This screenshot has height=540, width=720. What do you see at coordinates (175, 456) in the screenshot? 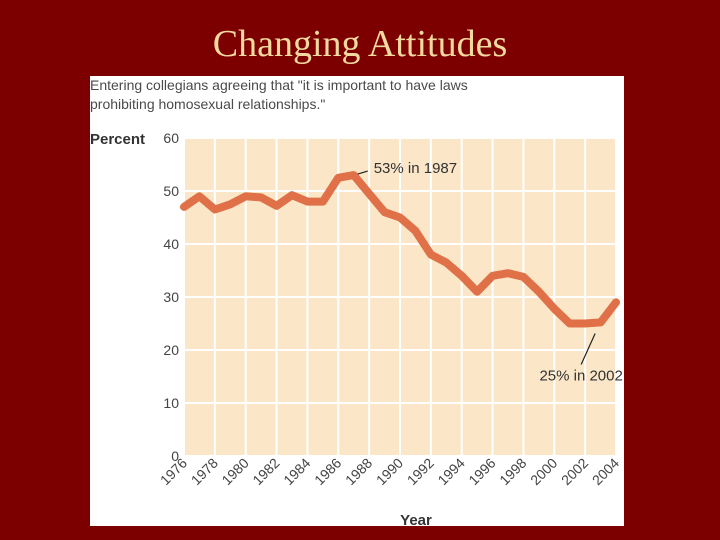
I see `y-tick-label-0: 0` at bounding box center [175, 456].